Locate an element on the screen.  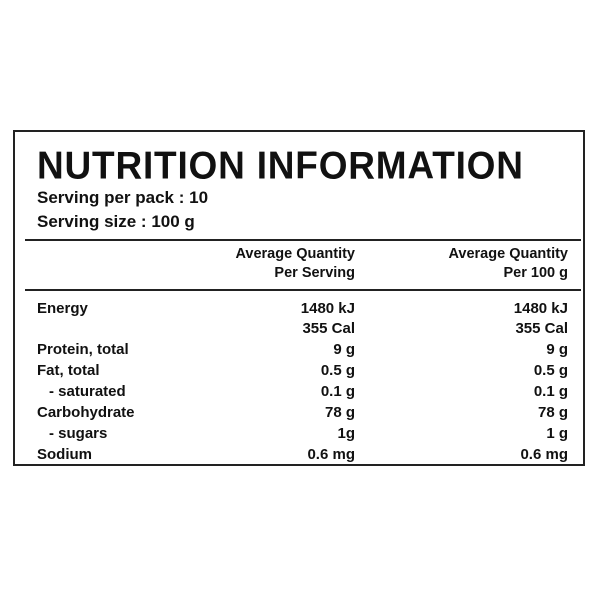
sugars-per-serving: 1g is located at coordinates (346, 433).